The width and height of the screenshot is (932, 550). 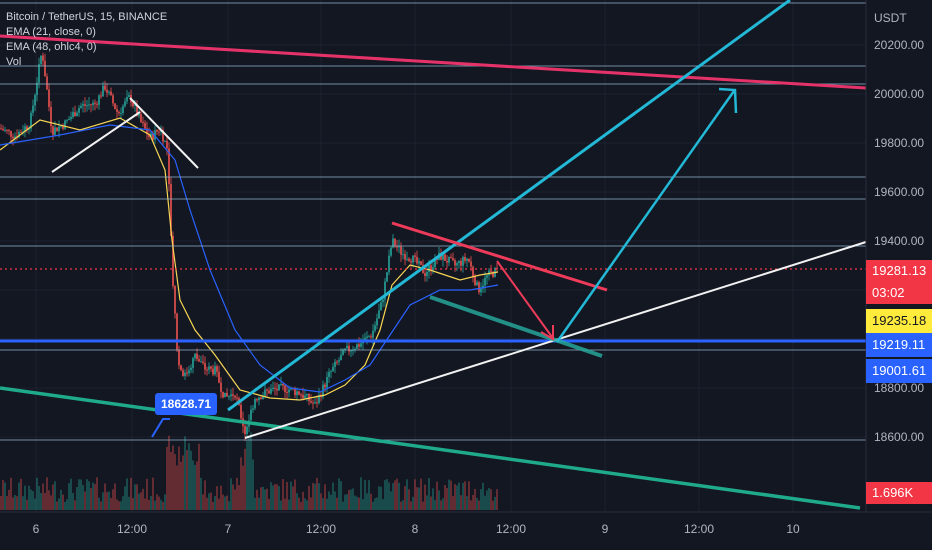 What do you see at coordinates (699, 529) in the screenshot?
I see `time-tick-label: 12:00` at bounding box center [699, 529].